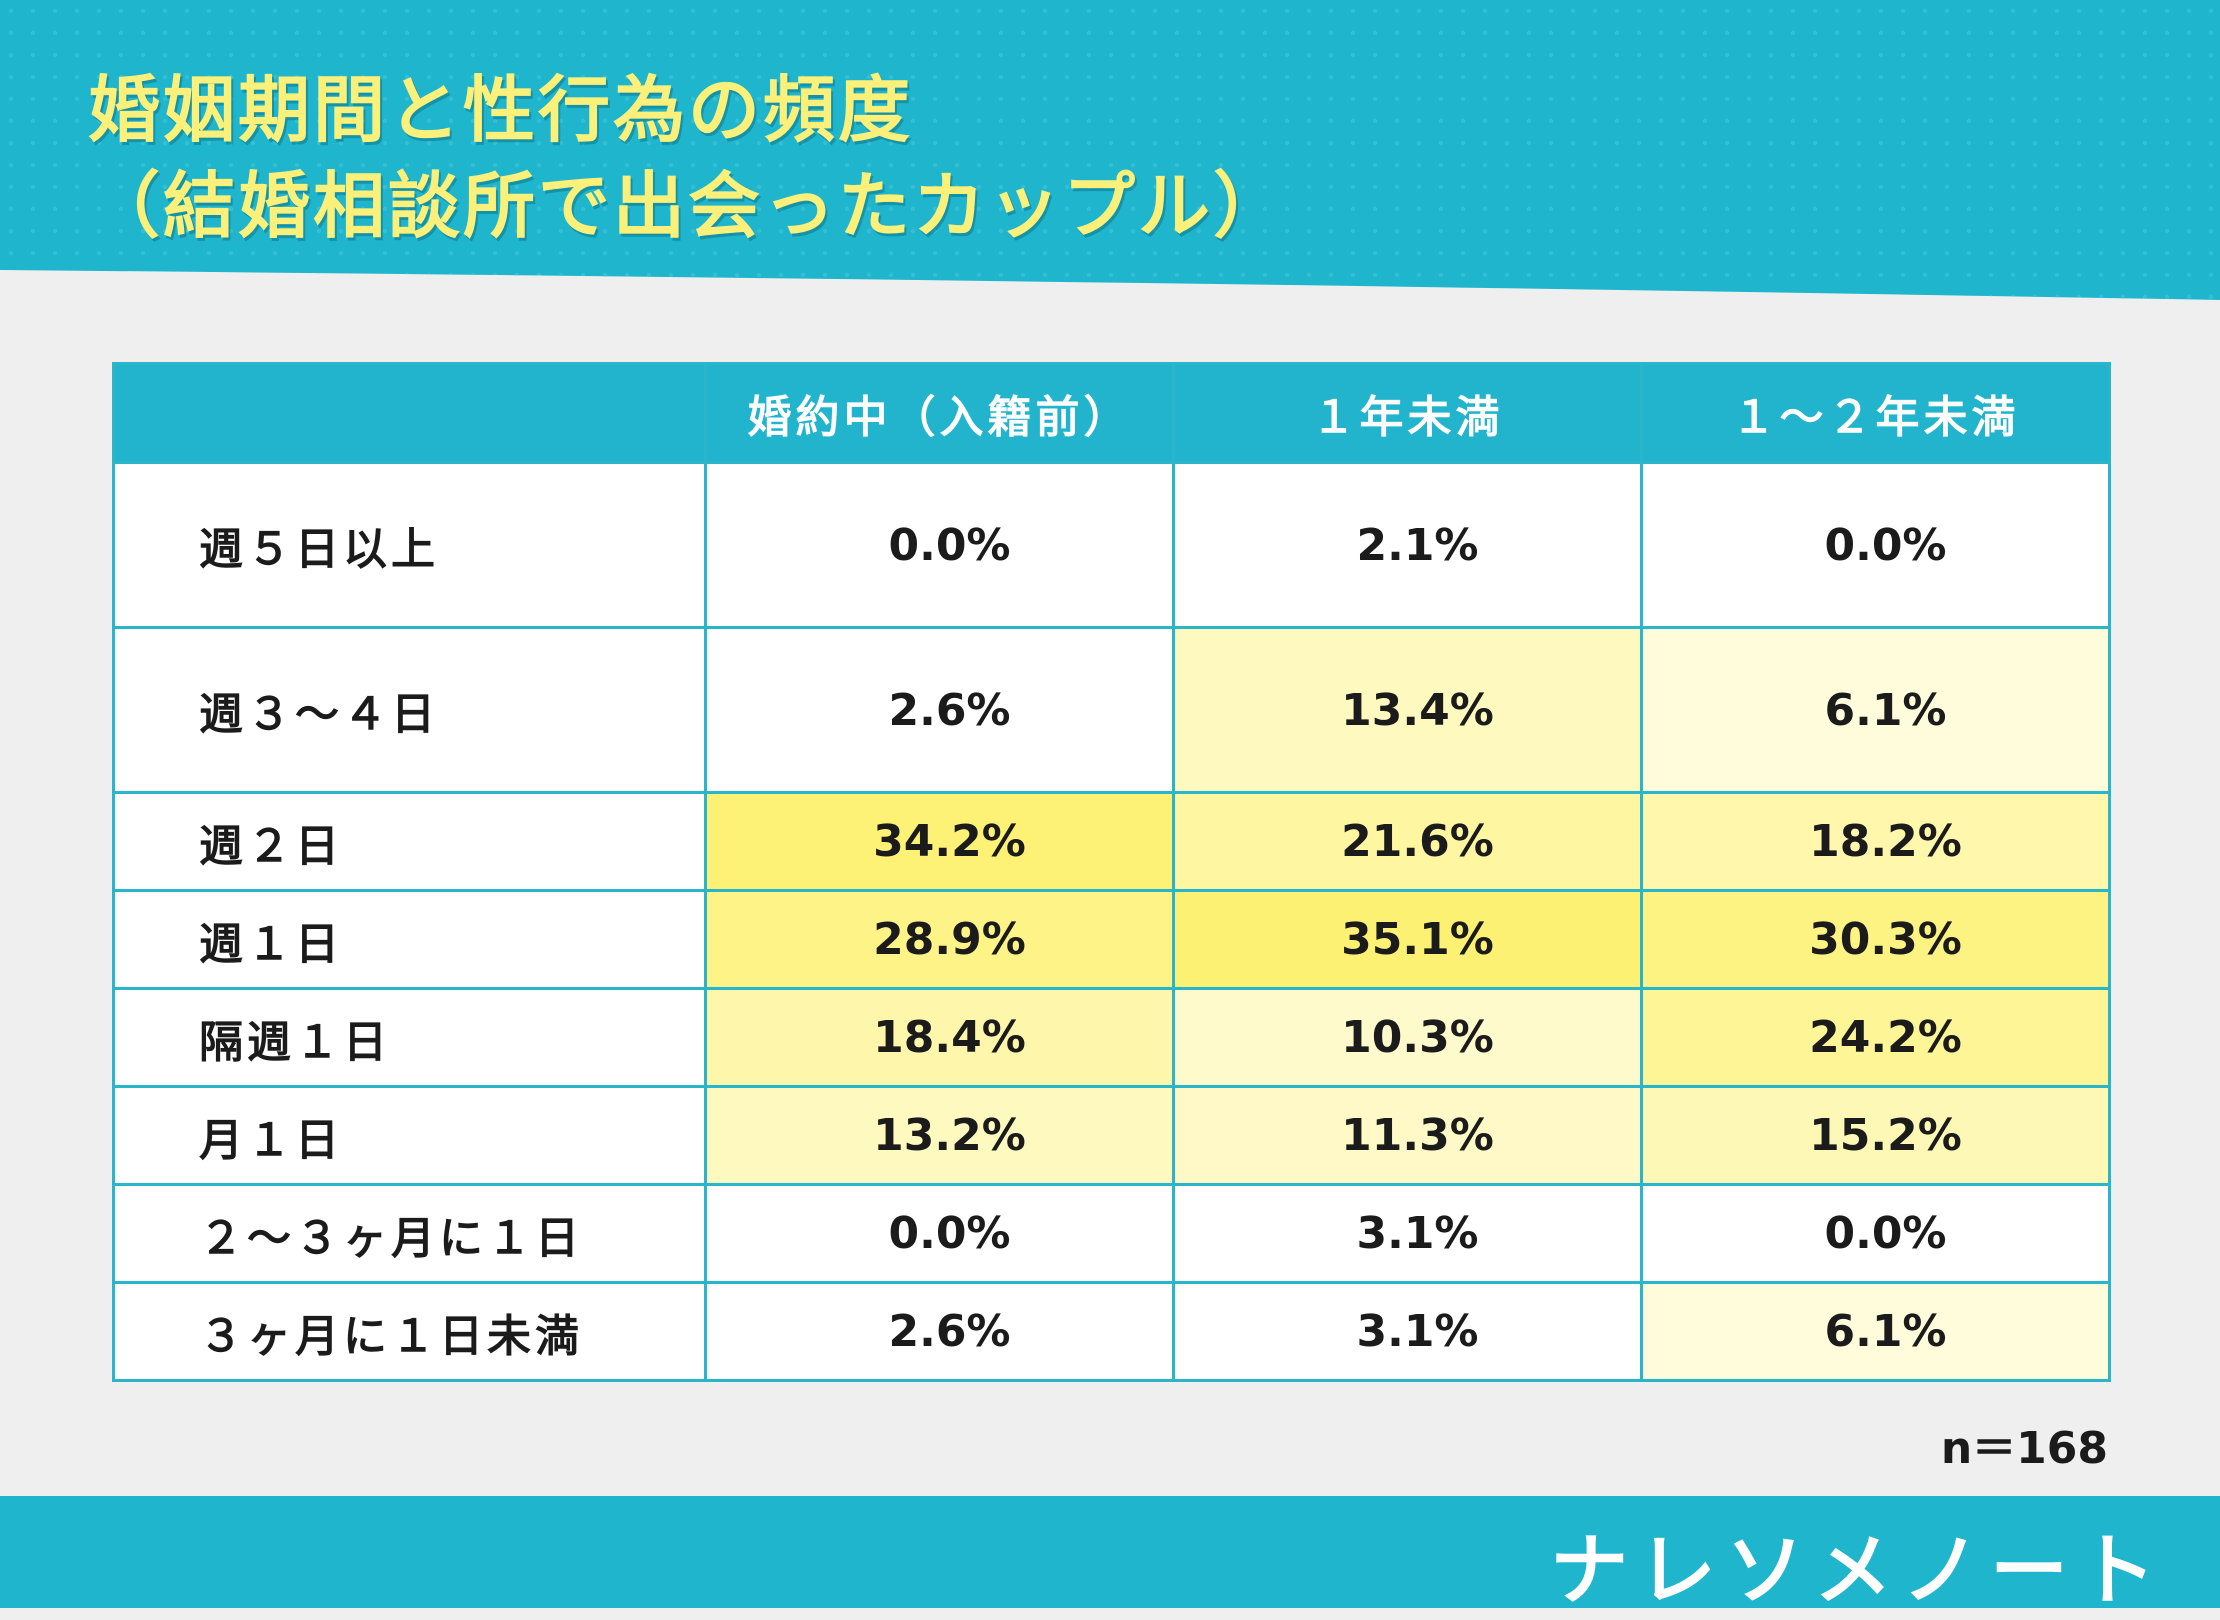 This screenshot has height=1620, width=2220. What do you see at coordinates (1875, 939) in the screenshot?
I see `value-cell: 30.3%` at bounding box center [1875, 939].